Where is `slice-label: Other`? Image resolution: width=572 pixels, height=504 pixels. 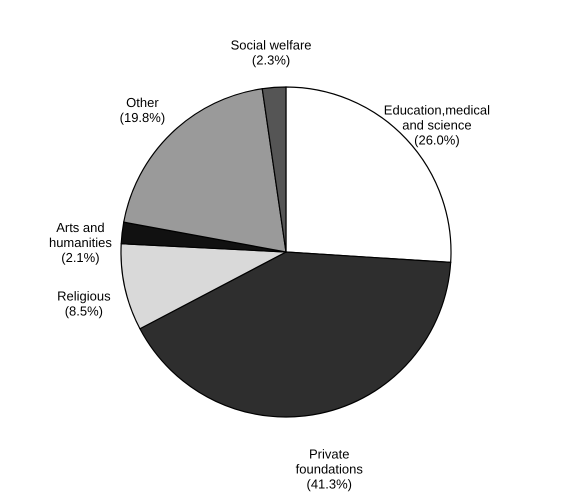
slice-label: Other is located at coordinates (143, 102).